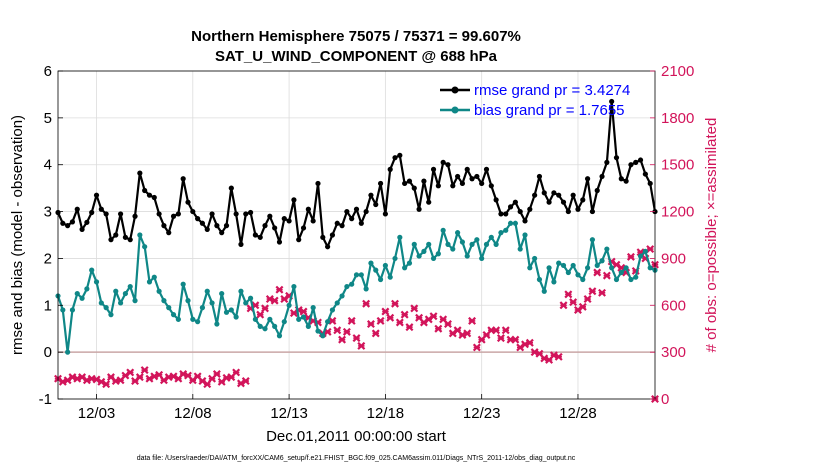 The width and height of the screenshot is (830, 470). What do you see at coordinates (289, 413) in the screenshot?
I see `x-tick-label-2: 12/13` at bounding box center [289, 413].